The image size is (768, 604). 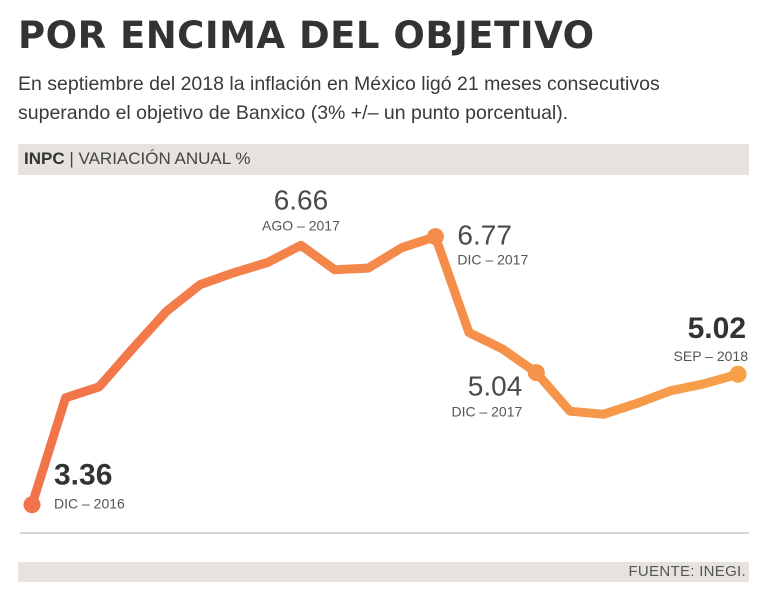 I want to click on series-label-band, so click(x=383, y=159).